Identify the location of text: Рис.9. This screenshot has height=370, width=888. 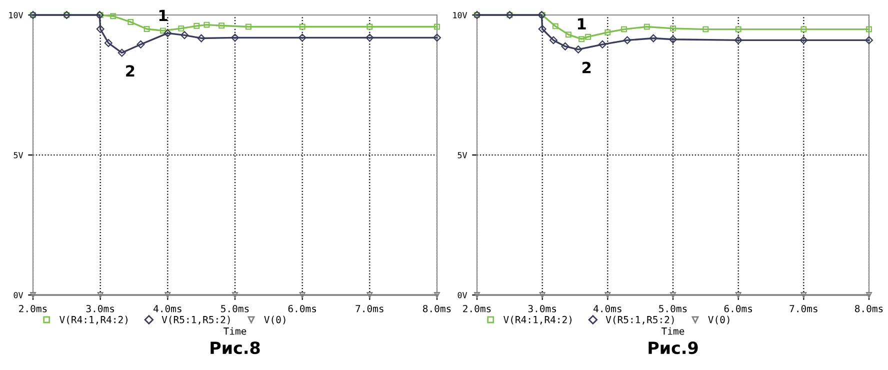
(673, 348).